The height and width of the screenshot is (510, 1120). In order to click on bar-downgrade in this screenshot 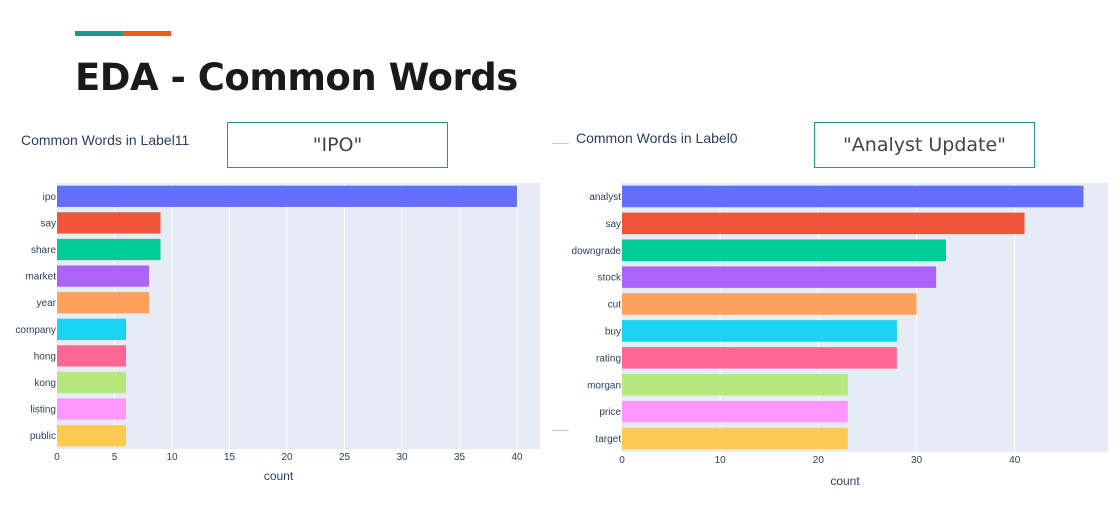, I will do `click(784, 250)`.